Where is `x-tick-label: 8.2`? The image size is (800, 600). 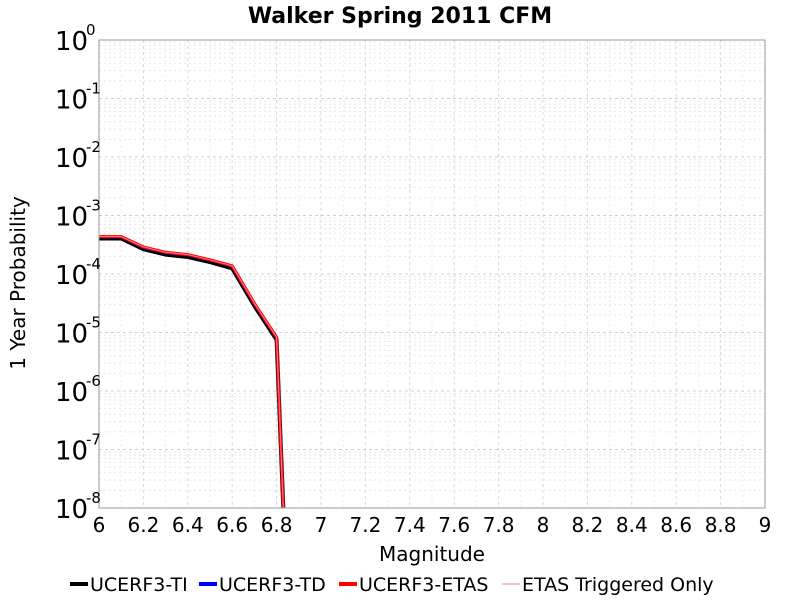
x-tick-label: 8.2 is located at coordinates (587, 525).